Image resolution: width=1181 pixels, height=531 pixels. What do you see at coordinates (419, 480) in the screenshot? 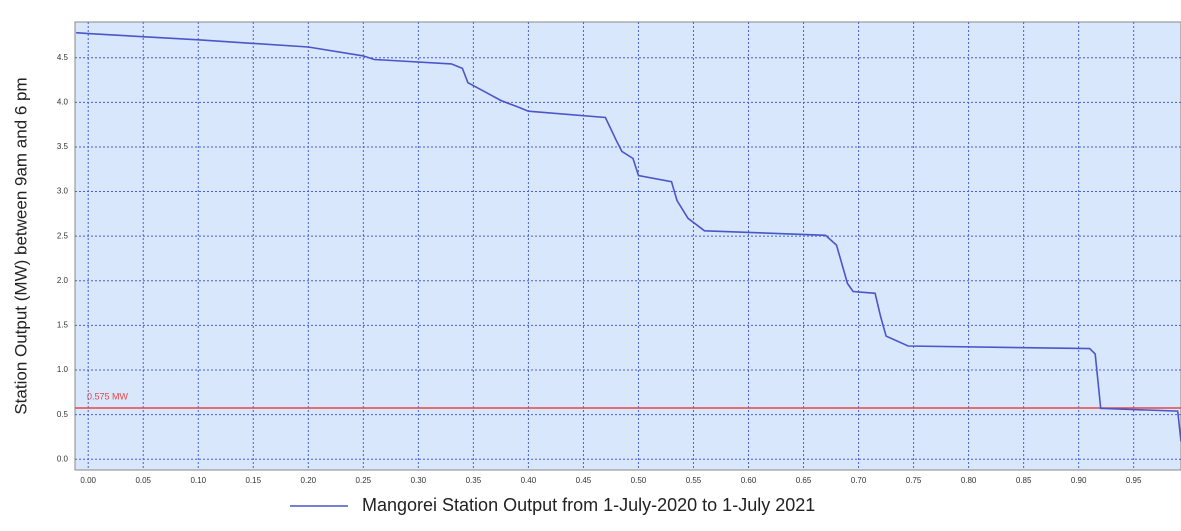
I see `x-tick-label: 0.30` at bounding box center [419, 480].